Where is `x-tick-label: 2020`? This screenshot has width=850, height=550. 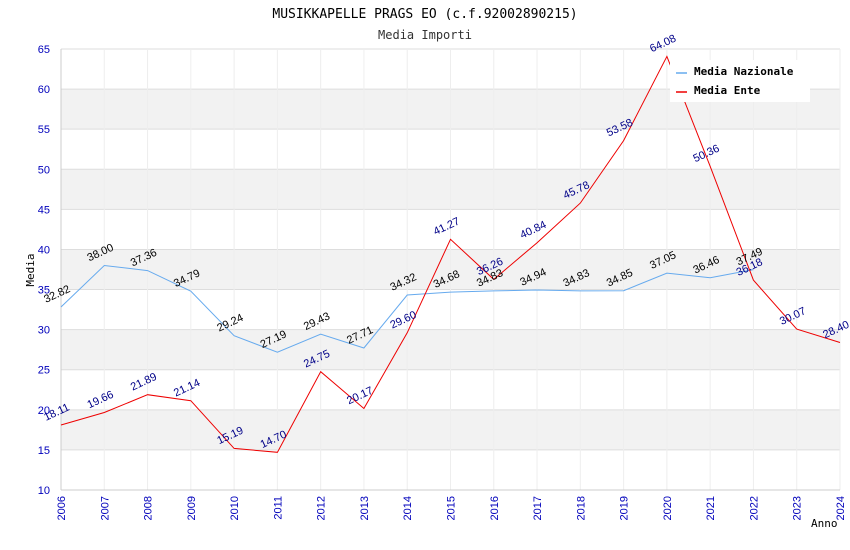 x-tick-label: 2020 is located at coordinates (668, 508).